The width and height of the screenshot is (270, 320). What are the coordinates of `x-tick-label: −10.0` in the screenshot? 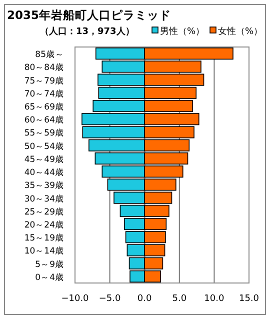 It's located at (75, 299).